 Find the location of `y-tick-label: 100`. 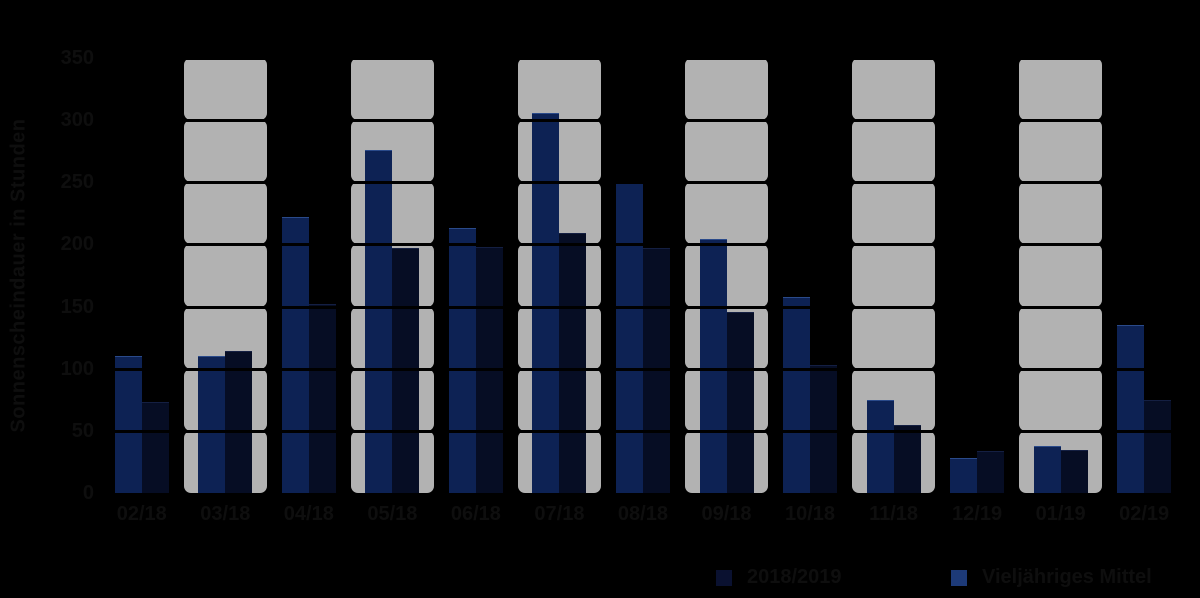

y-tick-label: 100 is located at coordinates (77, 368).